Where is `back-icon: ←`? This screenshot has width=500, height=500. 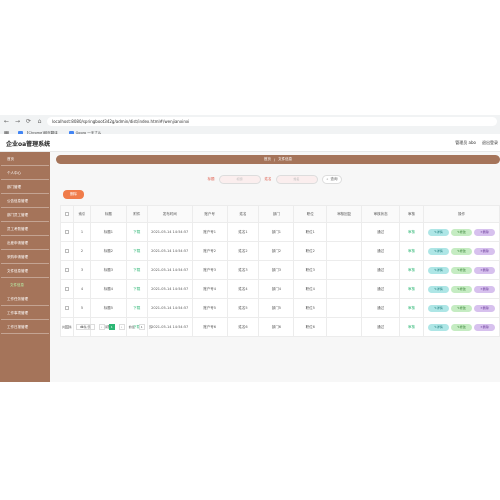 back-icon: ← is located at coordinates (6, 121).